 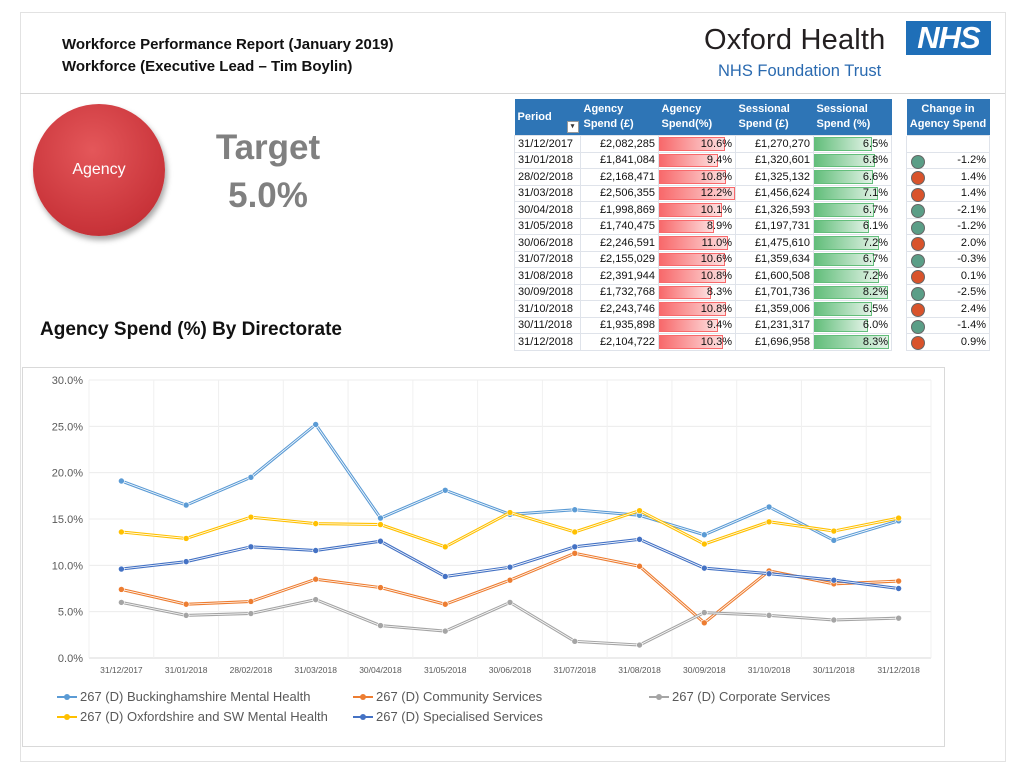 What do you see at coordinates (782, 176) in the screenshot?
I see `sessional-spend-cell-value: £1,325,132` at bounding box center [782, 176].